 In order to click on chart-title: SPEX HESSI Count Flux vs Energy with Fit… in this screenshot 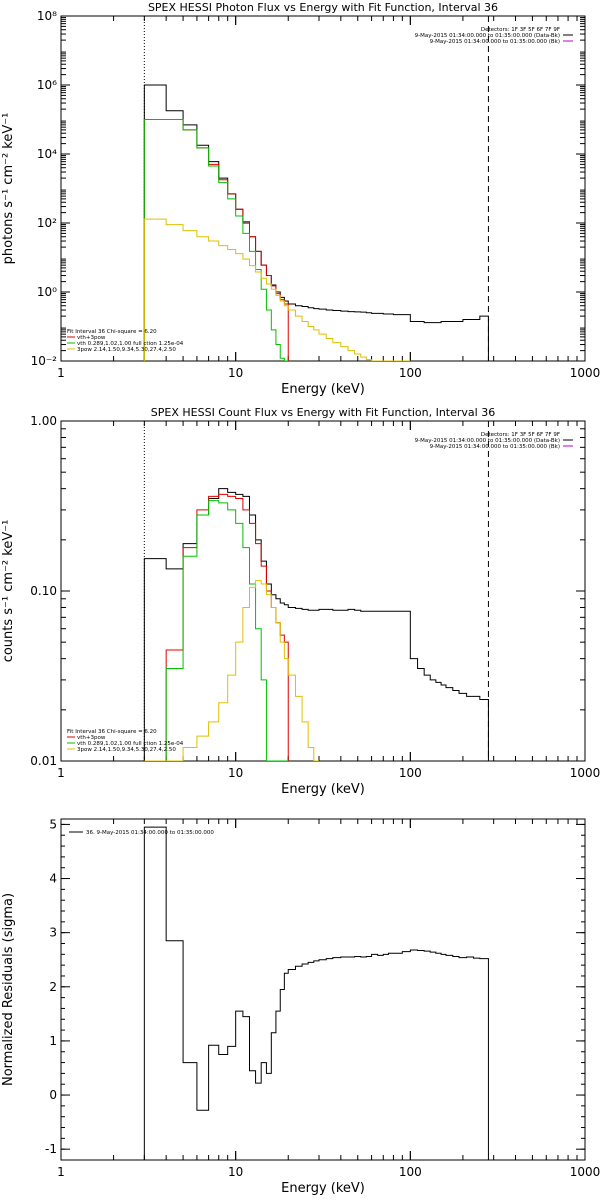, I will do `click(323, 412)`.